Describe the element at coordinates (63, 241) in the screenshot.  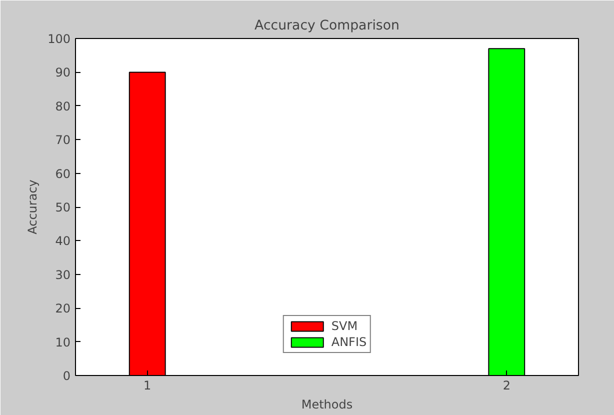
I see `y-tick-label: 40` at that location.